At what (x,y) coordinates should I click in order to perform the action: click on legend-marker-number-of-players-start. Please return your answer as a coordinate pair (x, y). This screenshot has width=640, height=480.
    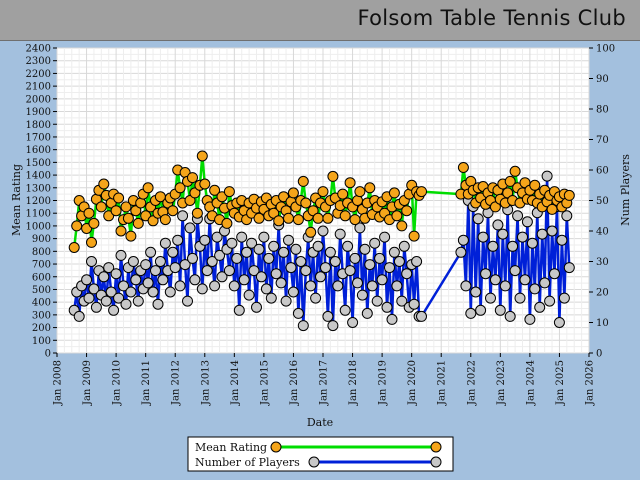
    Looking at the image, I should click on (314, 462).